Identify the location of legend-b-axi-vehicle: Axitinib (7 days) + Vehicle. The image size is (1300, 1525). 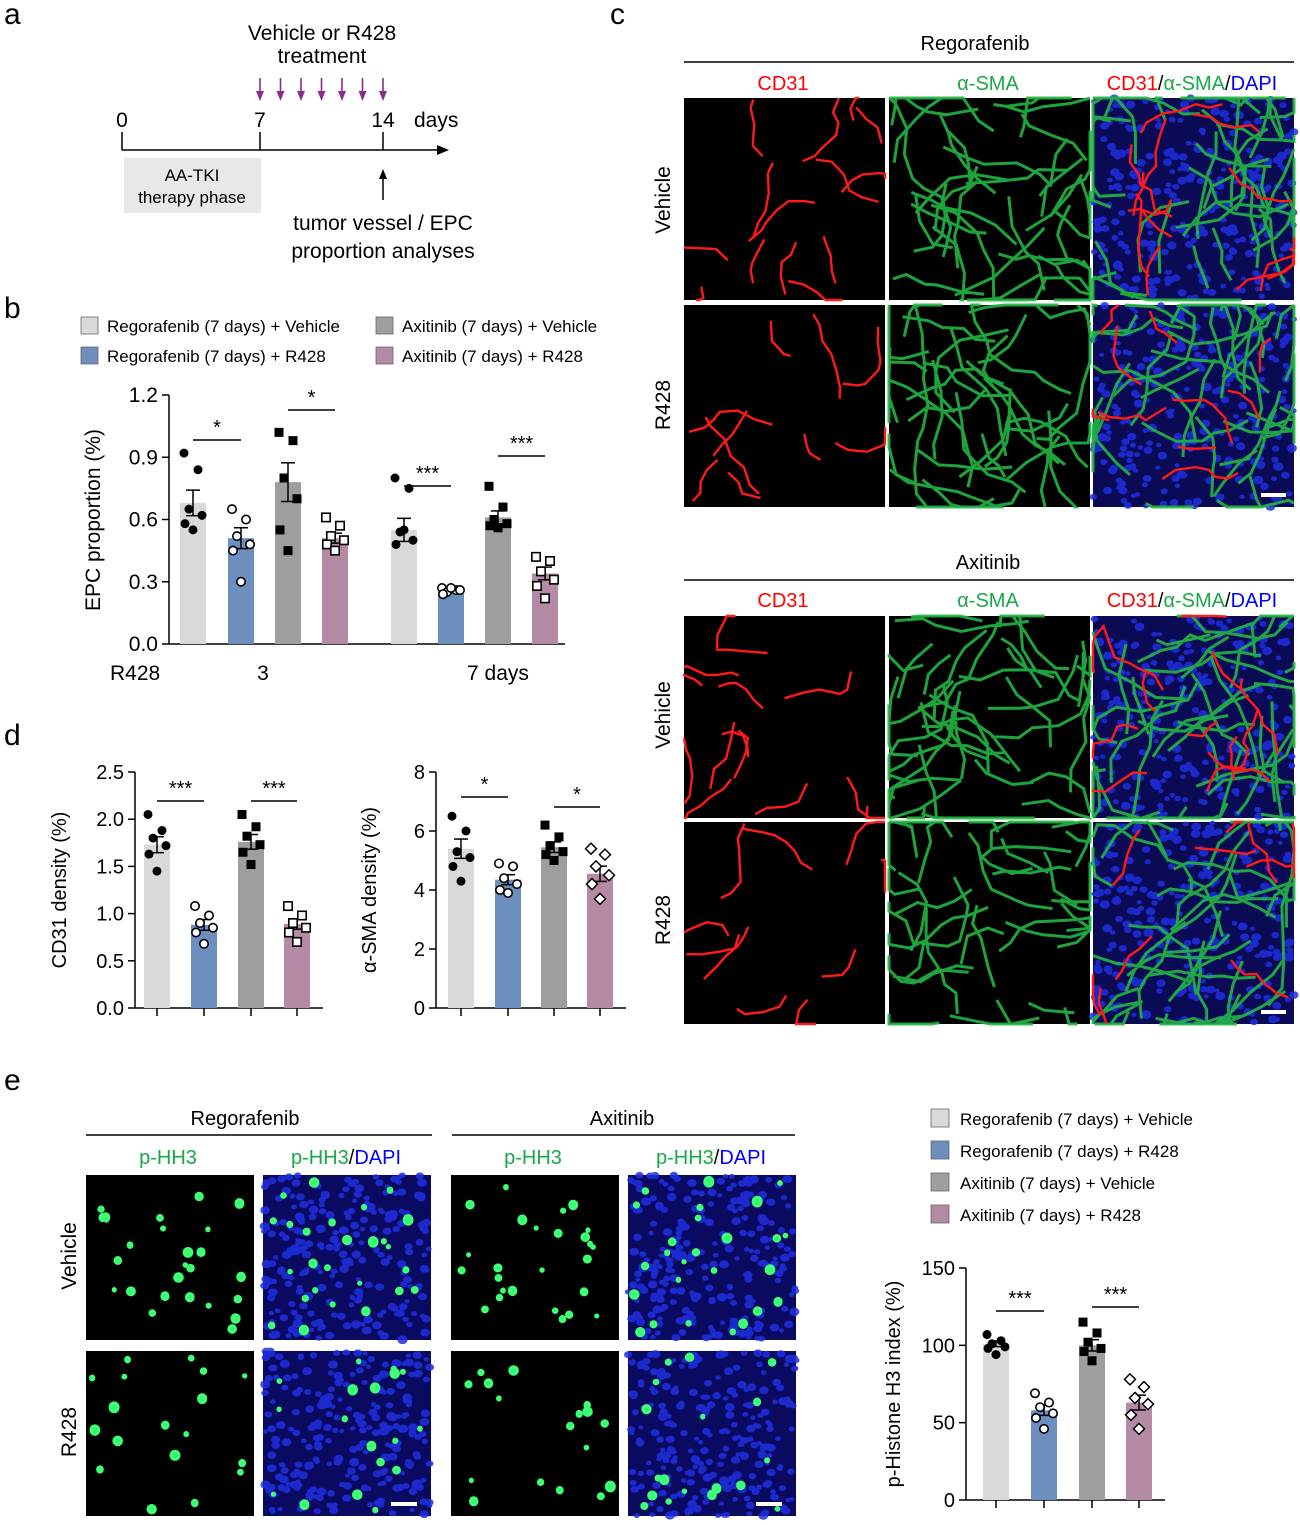
(499, 326).